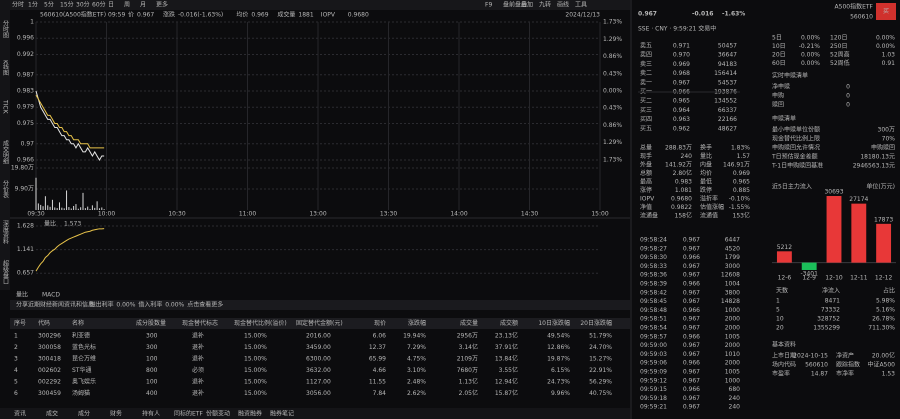  What do you see at coordinates (732, 240) in the screenshot?
I see `text: 6447` at bounding box center [732, 240].